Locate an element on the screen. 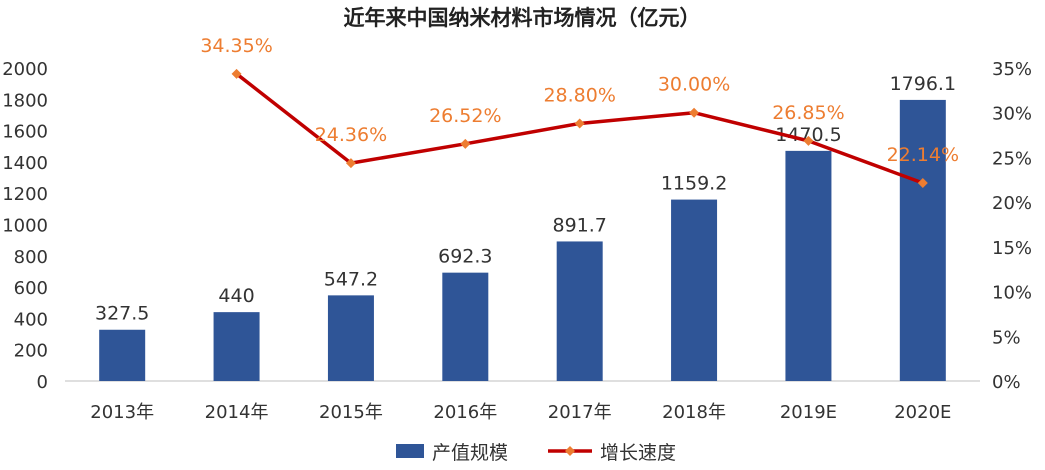 This screenshot has height=470, width=1045. y-right-tick-label: 30% is located at coordinates (1012, 114).